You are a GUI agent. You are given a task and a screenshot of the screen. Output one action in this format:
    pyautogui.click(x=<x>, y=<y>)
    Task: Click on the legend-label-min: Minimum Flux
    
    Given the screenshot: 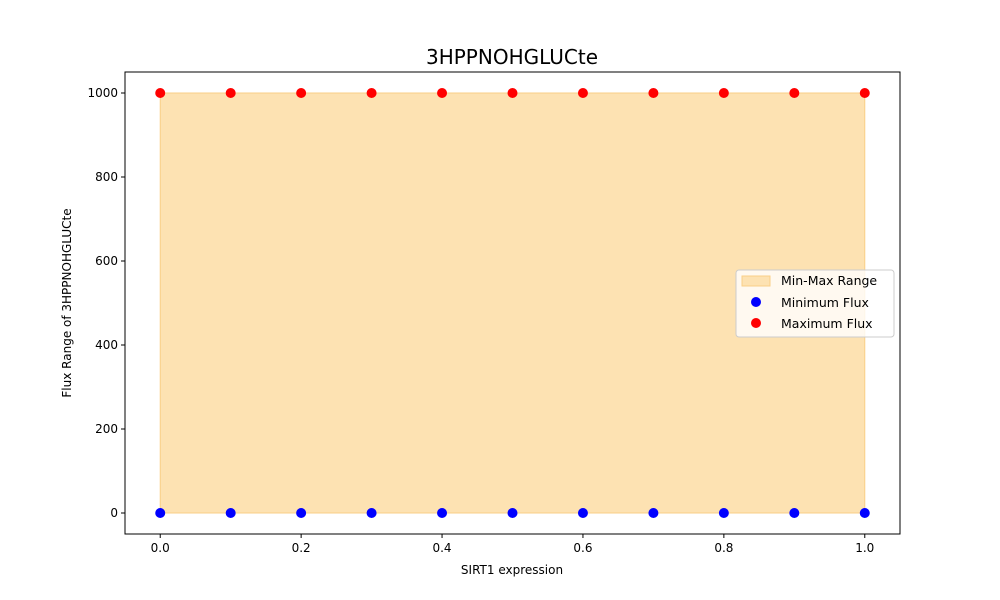 What is the action you would take?
    pyautogui.click(x=825, y=302)
    